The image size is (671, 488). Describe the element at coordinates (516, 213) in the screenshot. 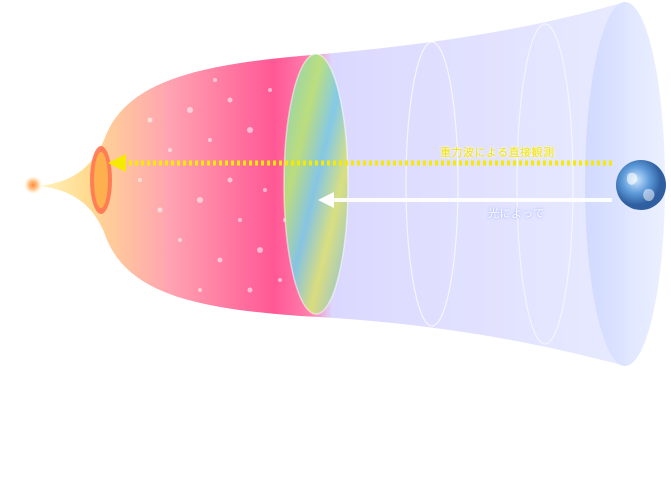

I see `light-label: 光によって` at that location.